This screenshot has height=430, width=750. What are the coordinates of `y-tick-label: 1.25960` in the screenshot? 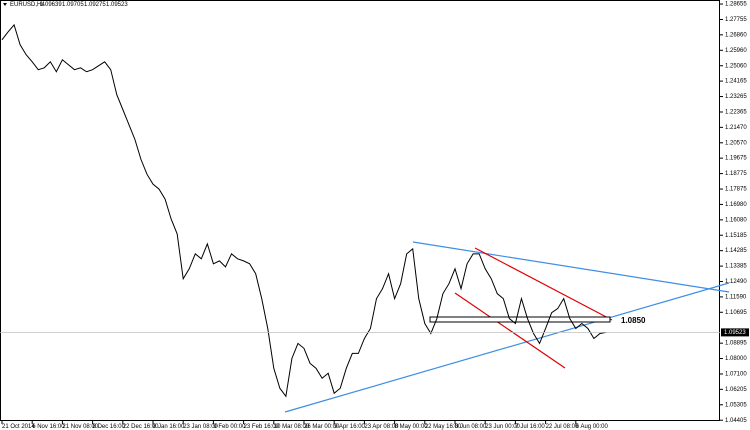 It's located at (736, 51).